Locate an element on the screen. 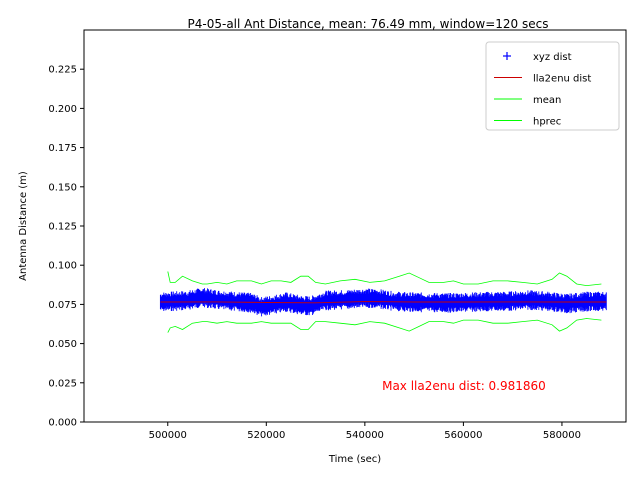 This screenshot has height=480, width=640. y-tick-label: 0.200 is located at coordinates (62, 109).